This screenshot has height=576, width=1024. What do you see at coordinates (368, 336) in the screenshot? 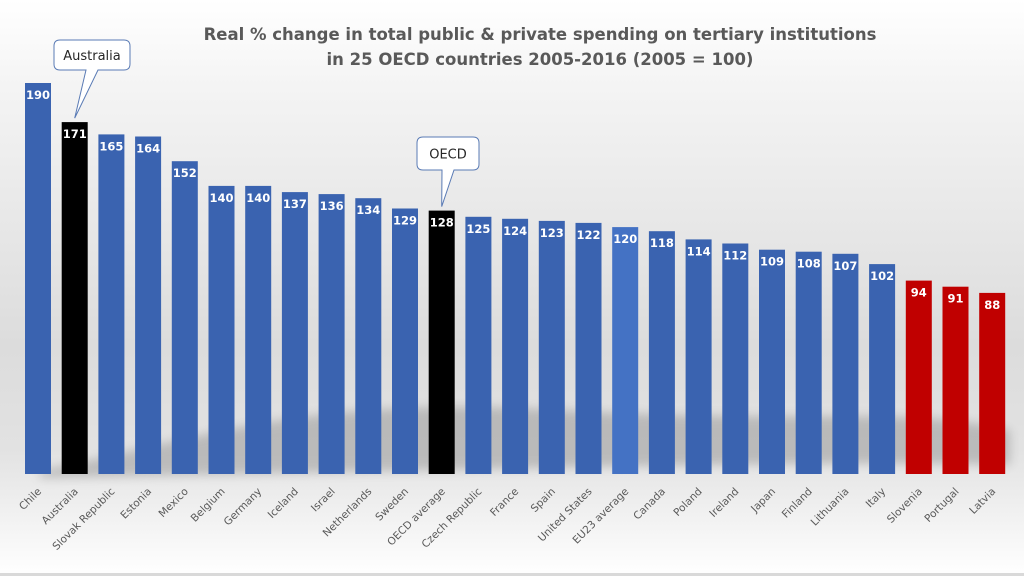
I see `bar-netherlands` at bounding box center [368, 336].